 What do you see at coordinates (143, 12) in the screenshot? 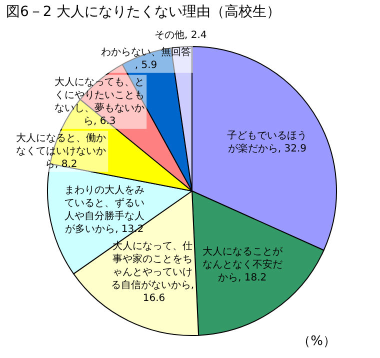
I see `chart-title: 図6－2 大人になりたくない理由（高校生）` at bounding box center [143, 12].